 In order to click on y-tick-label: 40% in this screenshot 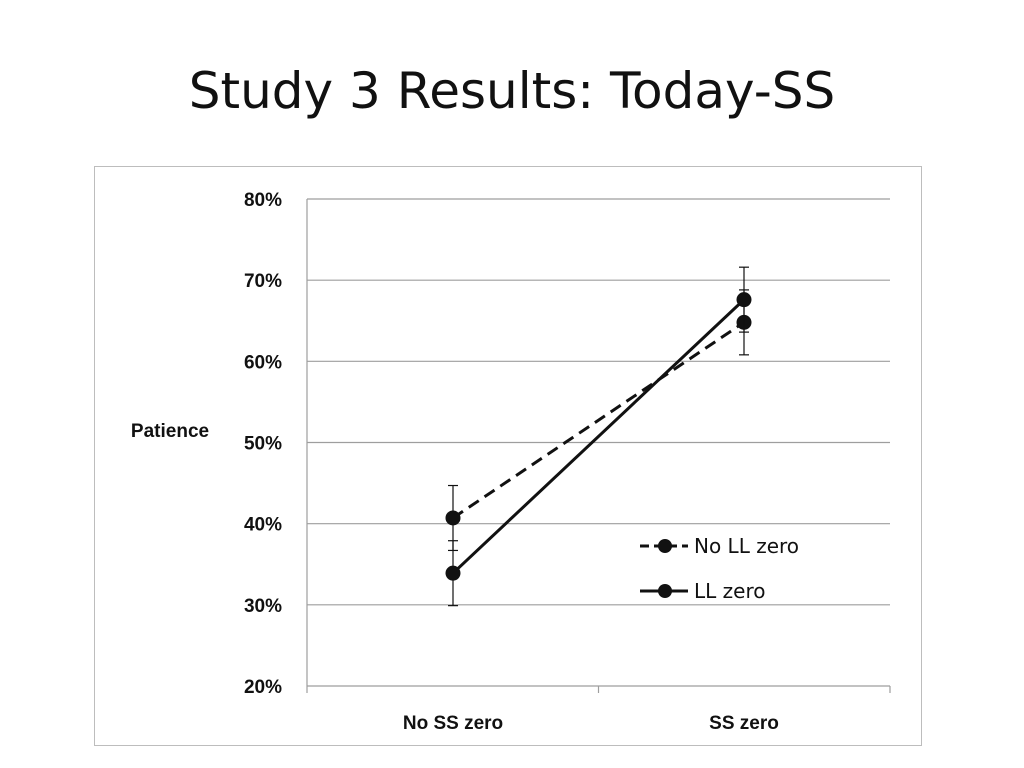, I will do `click(263, 525)`.